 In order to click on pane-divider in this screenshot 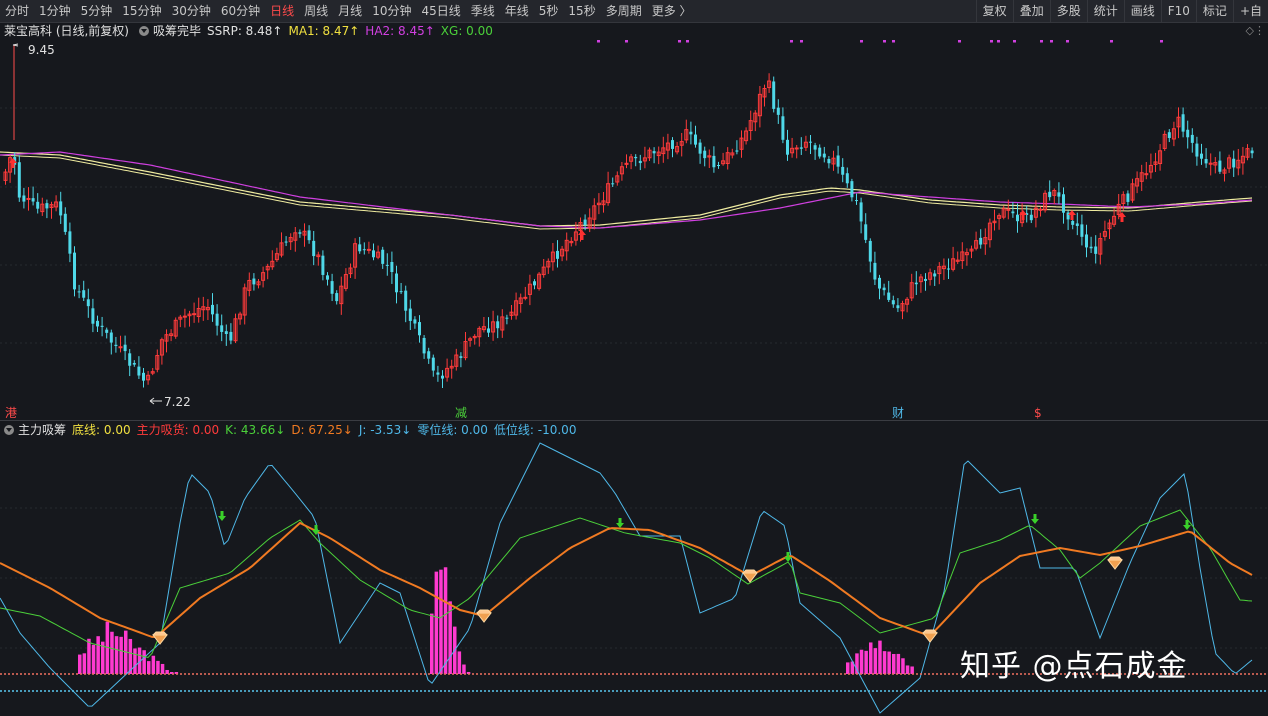, I will do `click(634, 420)`.